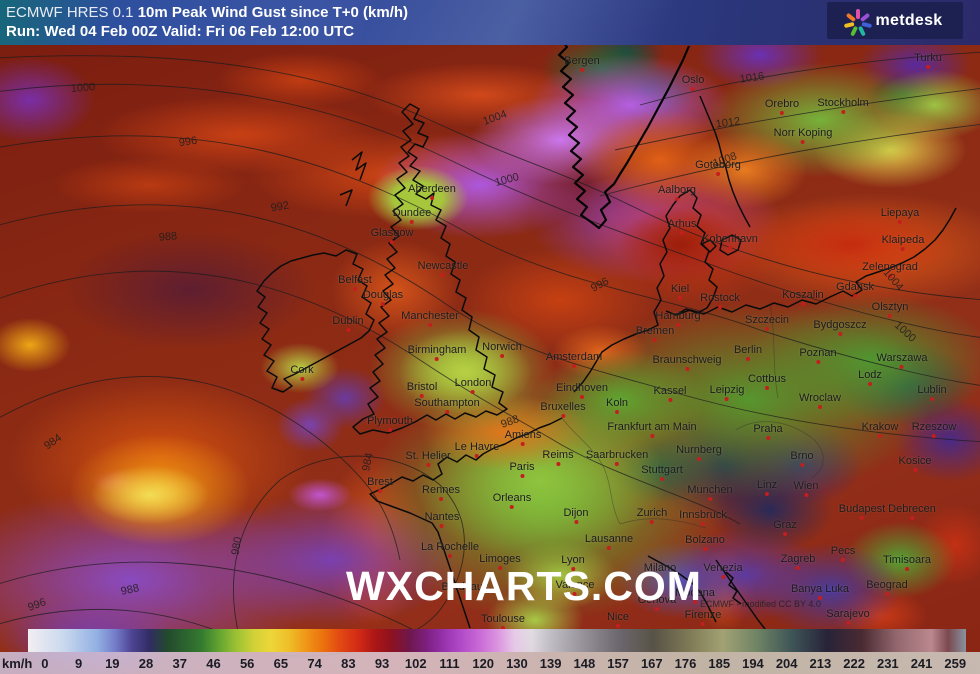  I want to click on city-label: Manchester, so click(430, 319).